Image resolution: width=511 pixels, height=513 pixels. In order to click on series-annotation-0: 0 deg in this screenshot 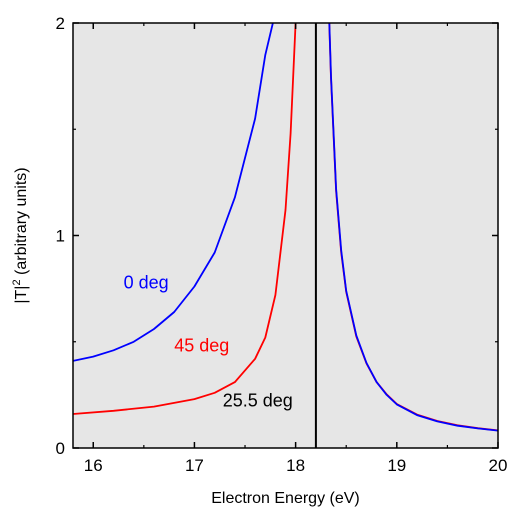, I will do `click(146, 283)`.